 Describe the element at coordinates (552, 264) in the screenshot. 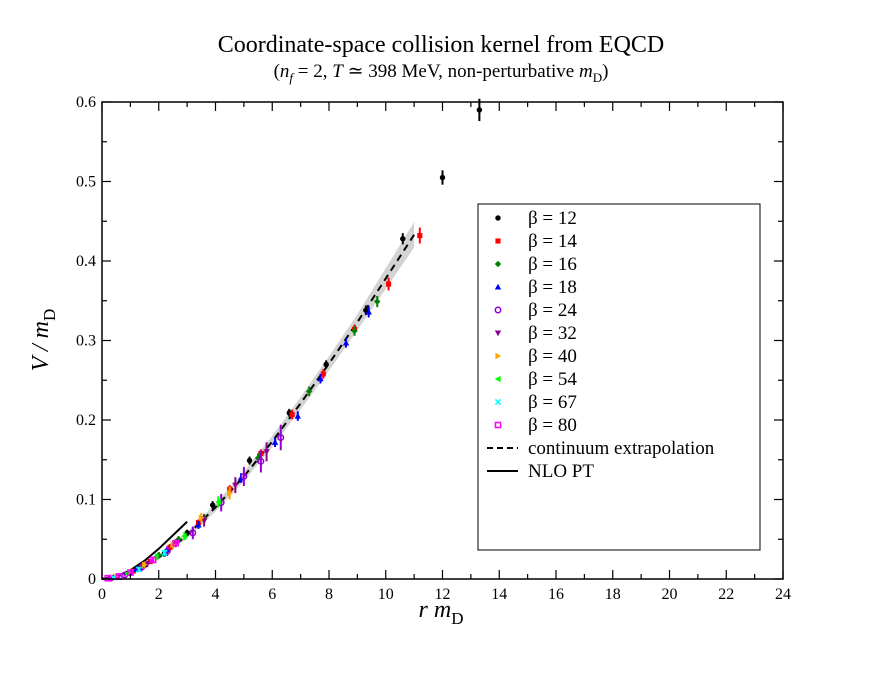

I see `legend-label: β = 16` at that location.